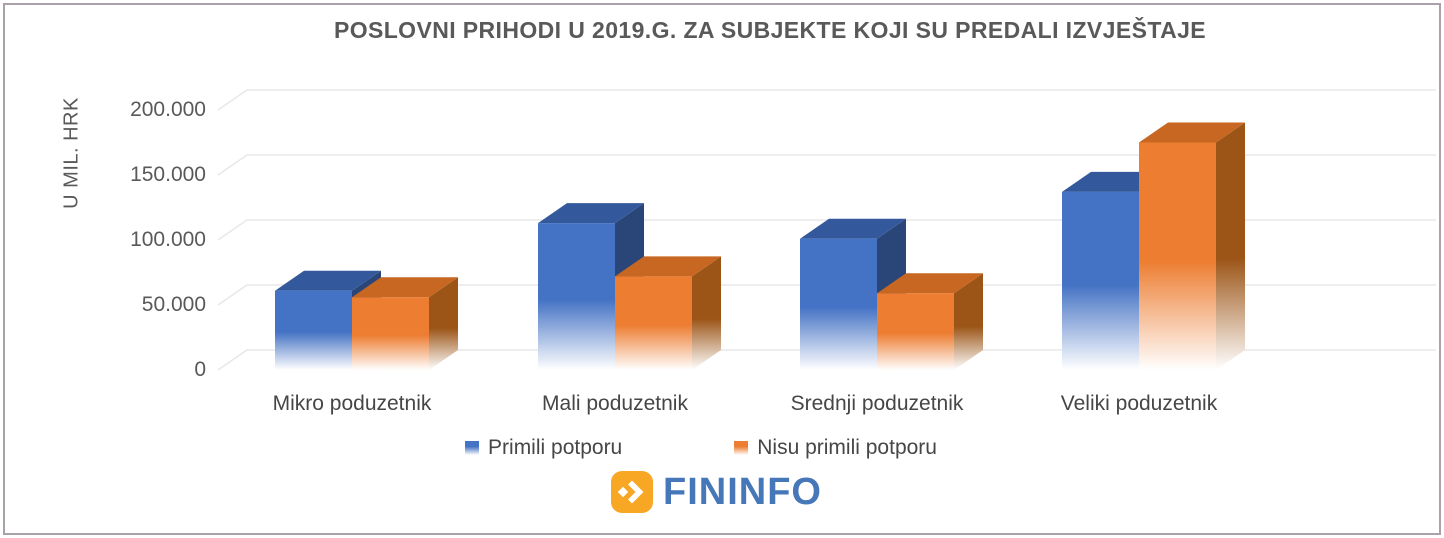  What do you see at coordinates (653, 323) in the screenshot?
I see `bar-mali-series1-front` at bounding box center [653, 323].